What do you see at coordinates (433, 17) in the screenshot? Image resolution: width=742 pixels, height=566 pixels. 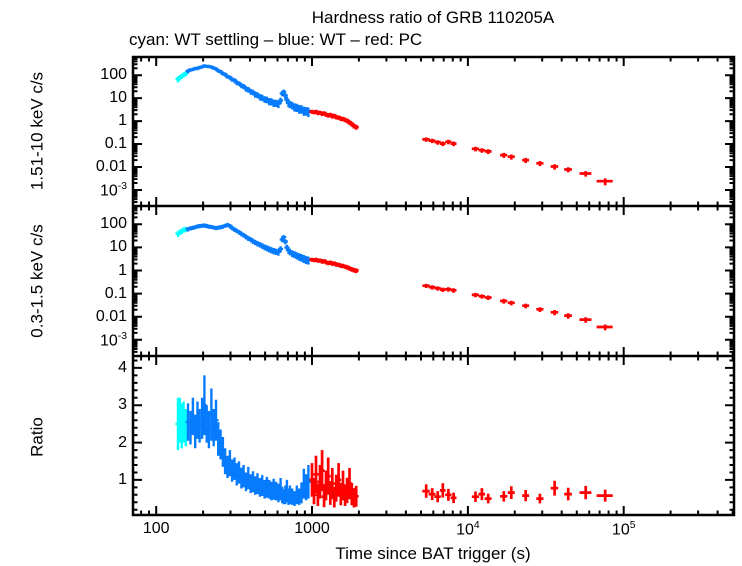 I see `chart-title: Hardness ratio of GRB 110205A` at bounding box center [433, 17].